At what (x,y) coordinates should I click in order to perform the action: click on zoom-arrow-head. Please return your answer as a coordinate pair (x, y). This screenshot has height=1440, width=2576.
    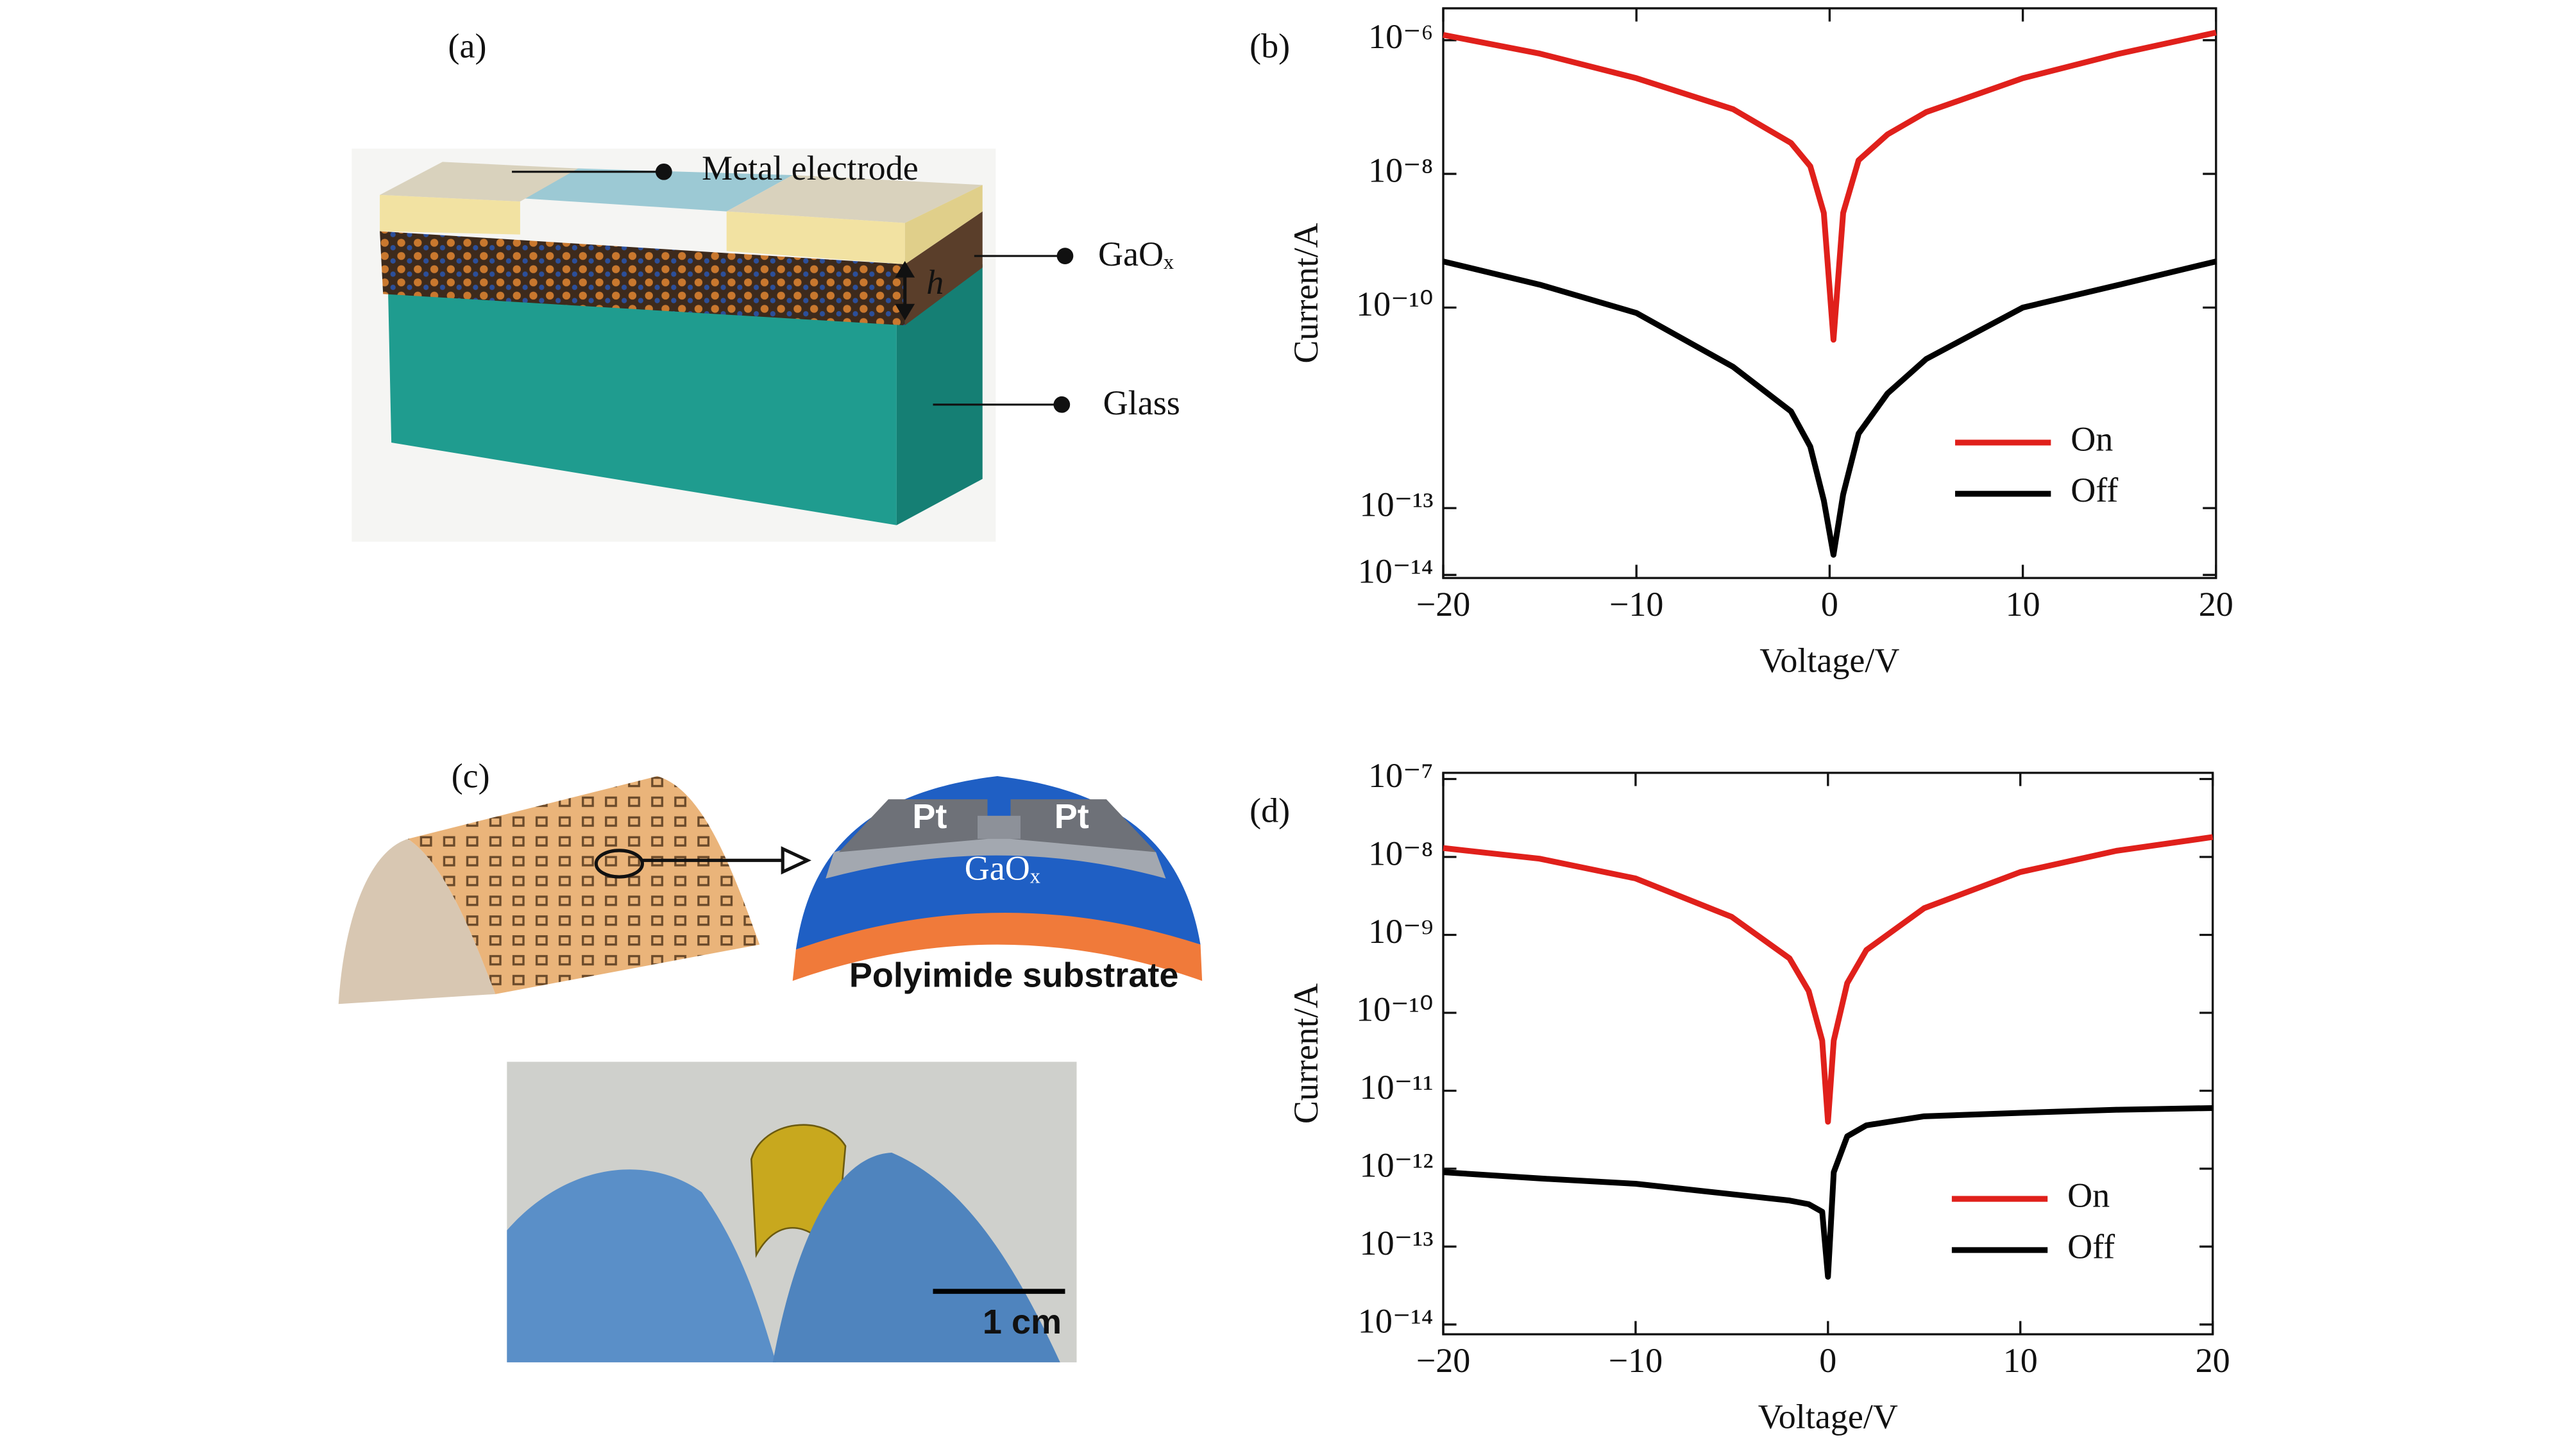
    Looking at the image, I should click on (796, 860).